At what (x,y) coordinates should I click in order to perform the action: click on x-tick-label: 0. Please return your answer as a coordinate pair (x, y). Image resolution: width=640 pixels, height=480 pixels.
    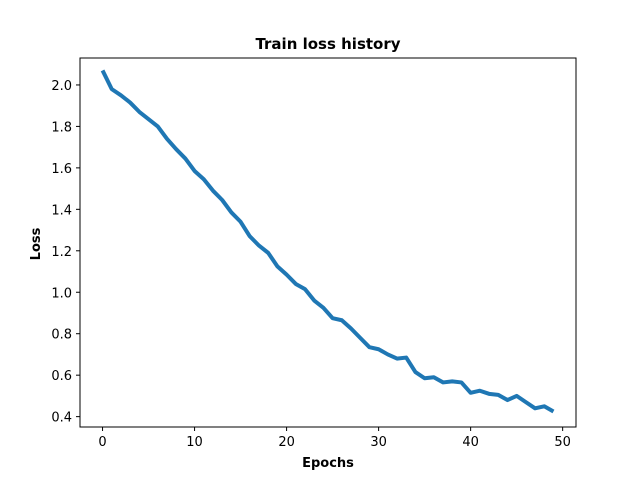
    Looking at the image, I should click on (102, 442).